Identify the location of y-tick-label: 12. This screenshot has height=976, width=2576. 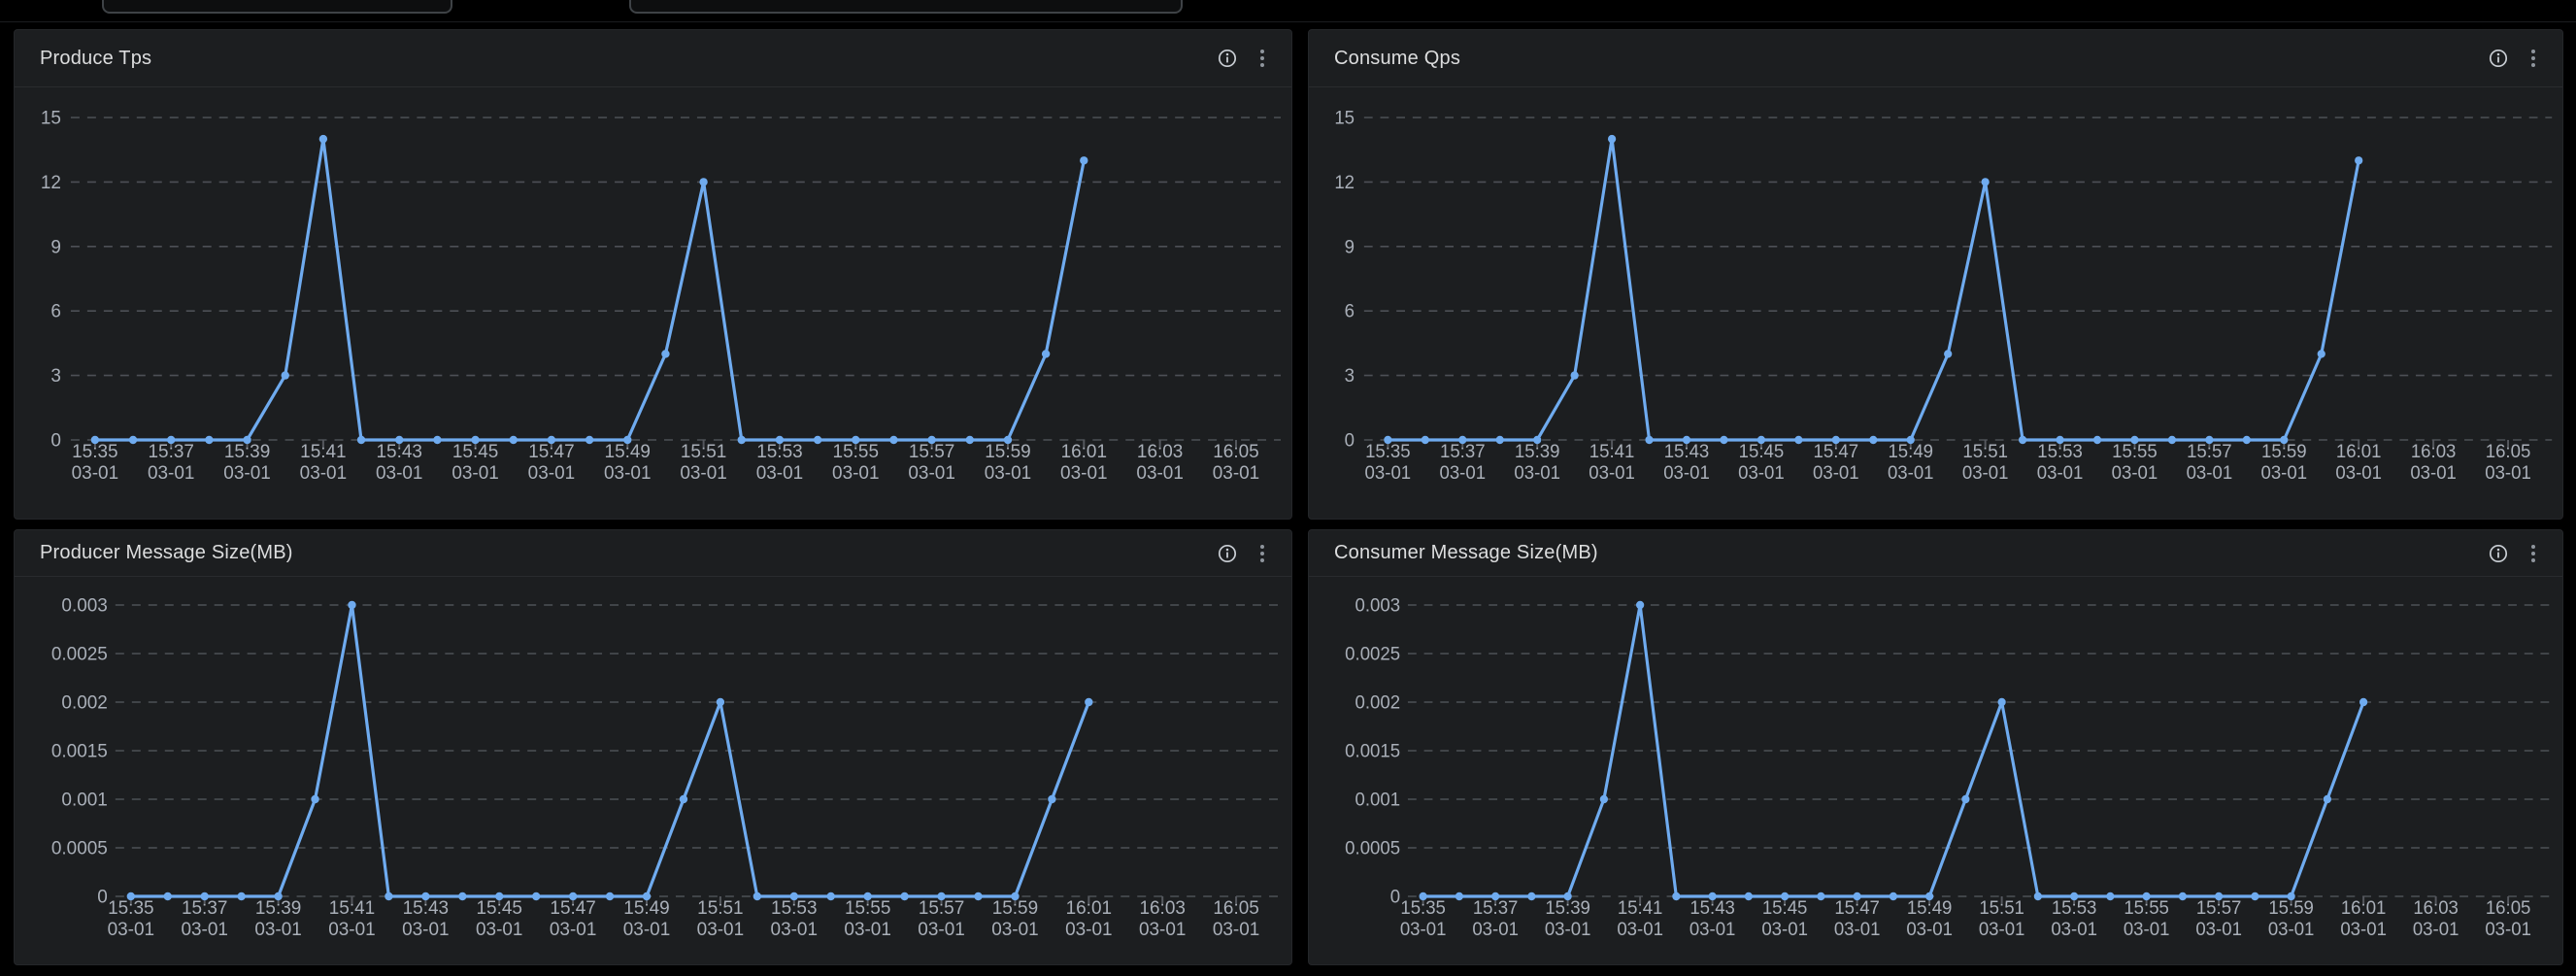
(1345, 182).